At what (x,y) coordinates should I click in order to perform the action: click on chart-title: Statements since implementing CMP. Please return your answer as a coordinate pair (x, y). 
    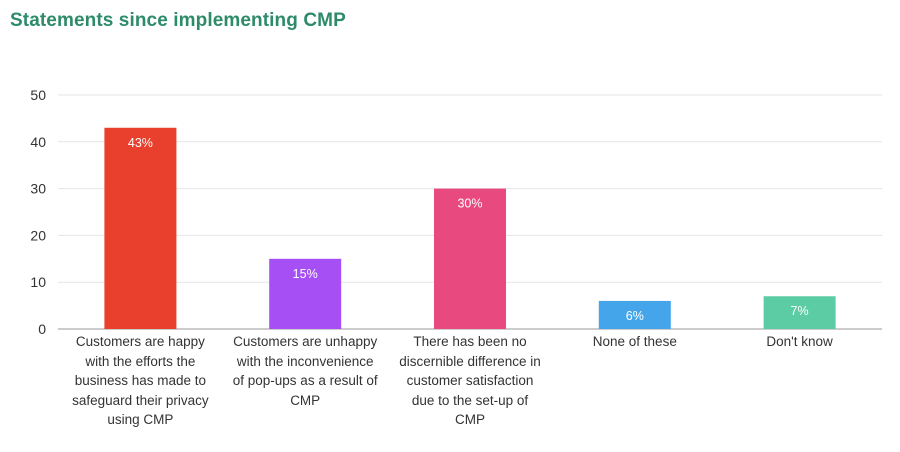
    Looking at the image, I should click on (178, 20).